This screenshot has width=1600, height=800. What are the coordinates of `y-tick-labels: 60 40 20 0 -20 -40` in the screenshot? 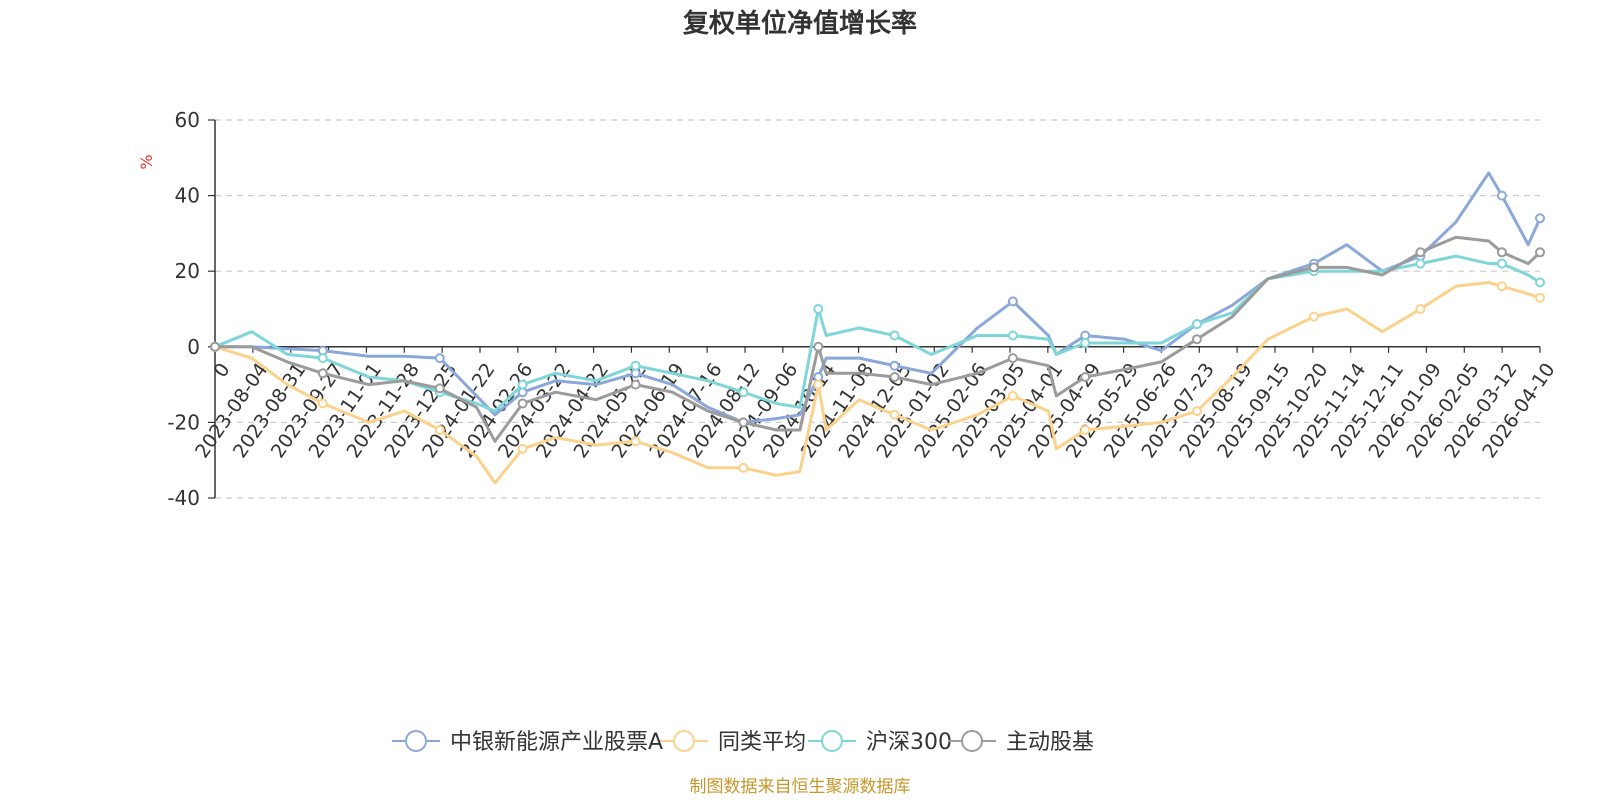 It's located at (183, 309).